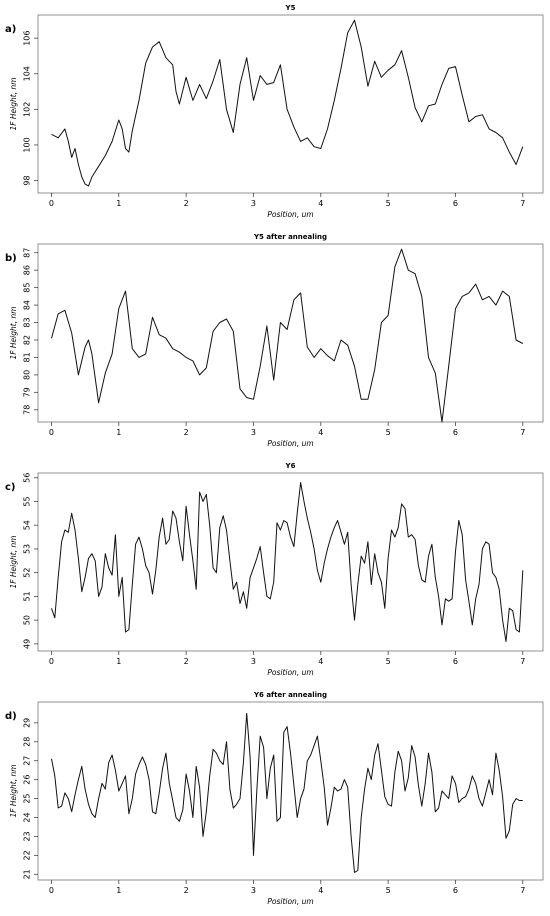 This screenshot has height=916, width=550. Describe the element at coordinates (27, 73) in the screenshot. I see `y-tick-label: 104` at that location.